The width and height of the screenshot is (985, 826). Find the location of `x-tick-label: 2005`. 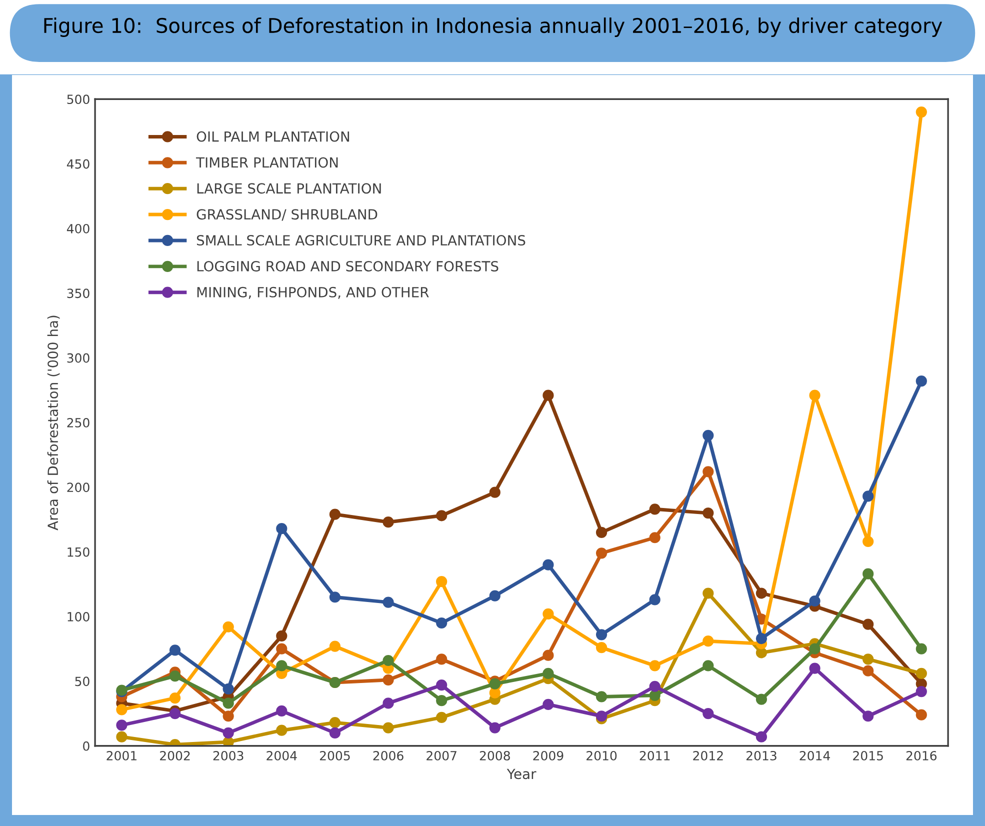

x-tick-label: 2005 is located at coordinates (335, 755).